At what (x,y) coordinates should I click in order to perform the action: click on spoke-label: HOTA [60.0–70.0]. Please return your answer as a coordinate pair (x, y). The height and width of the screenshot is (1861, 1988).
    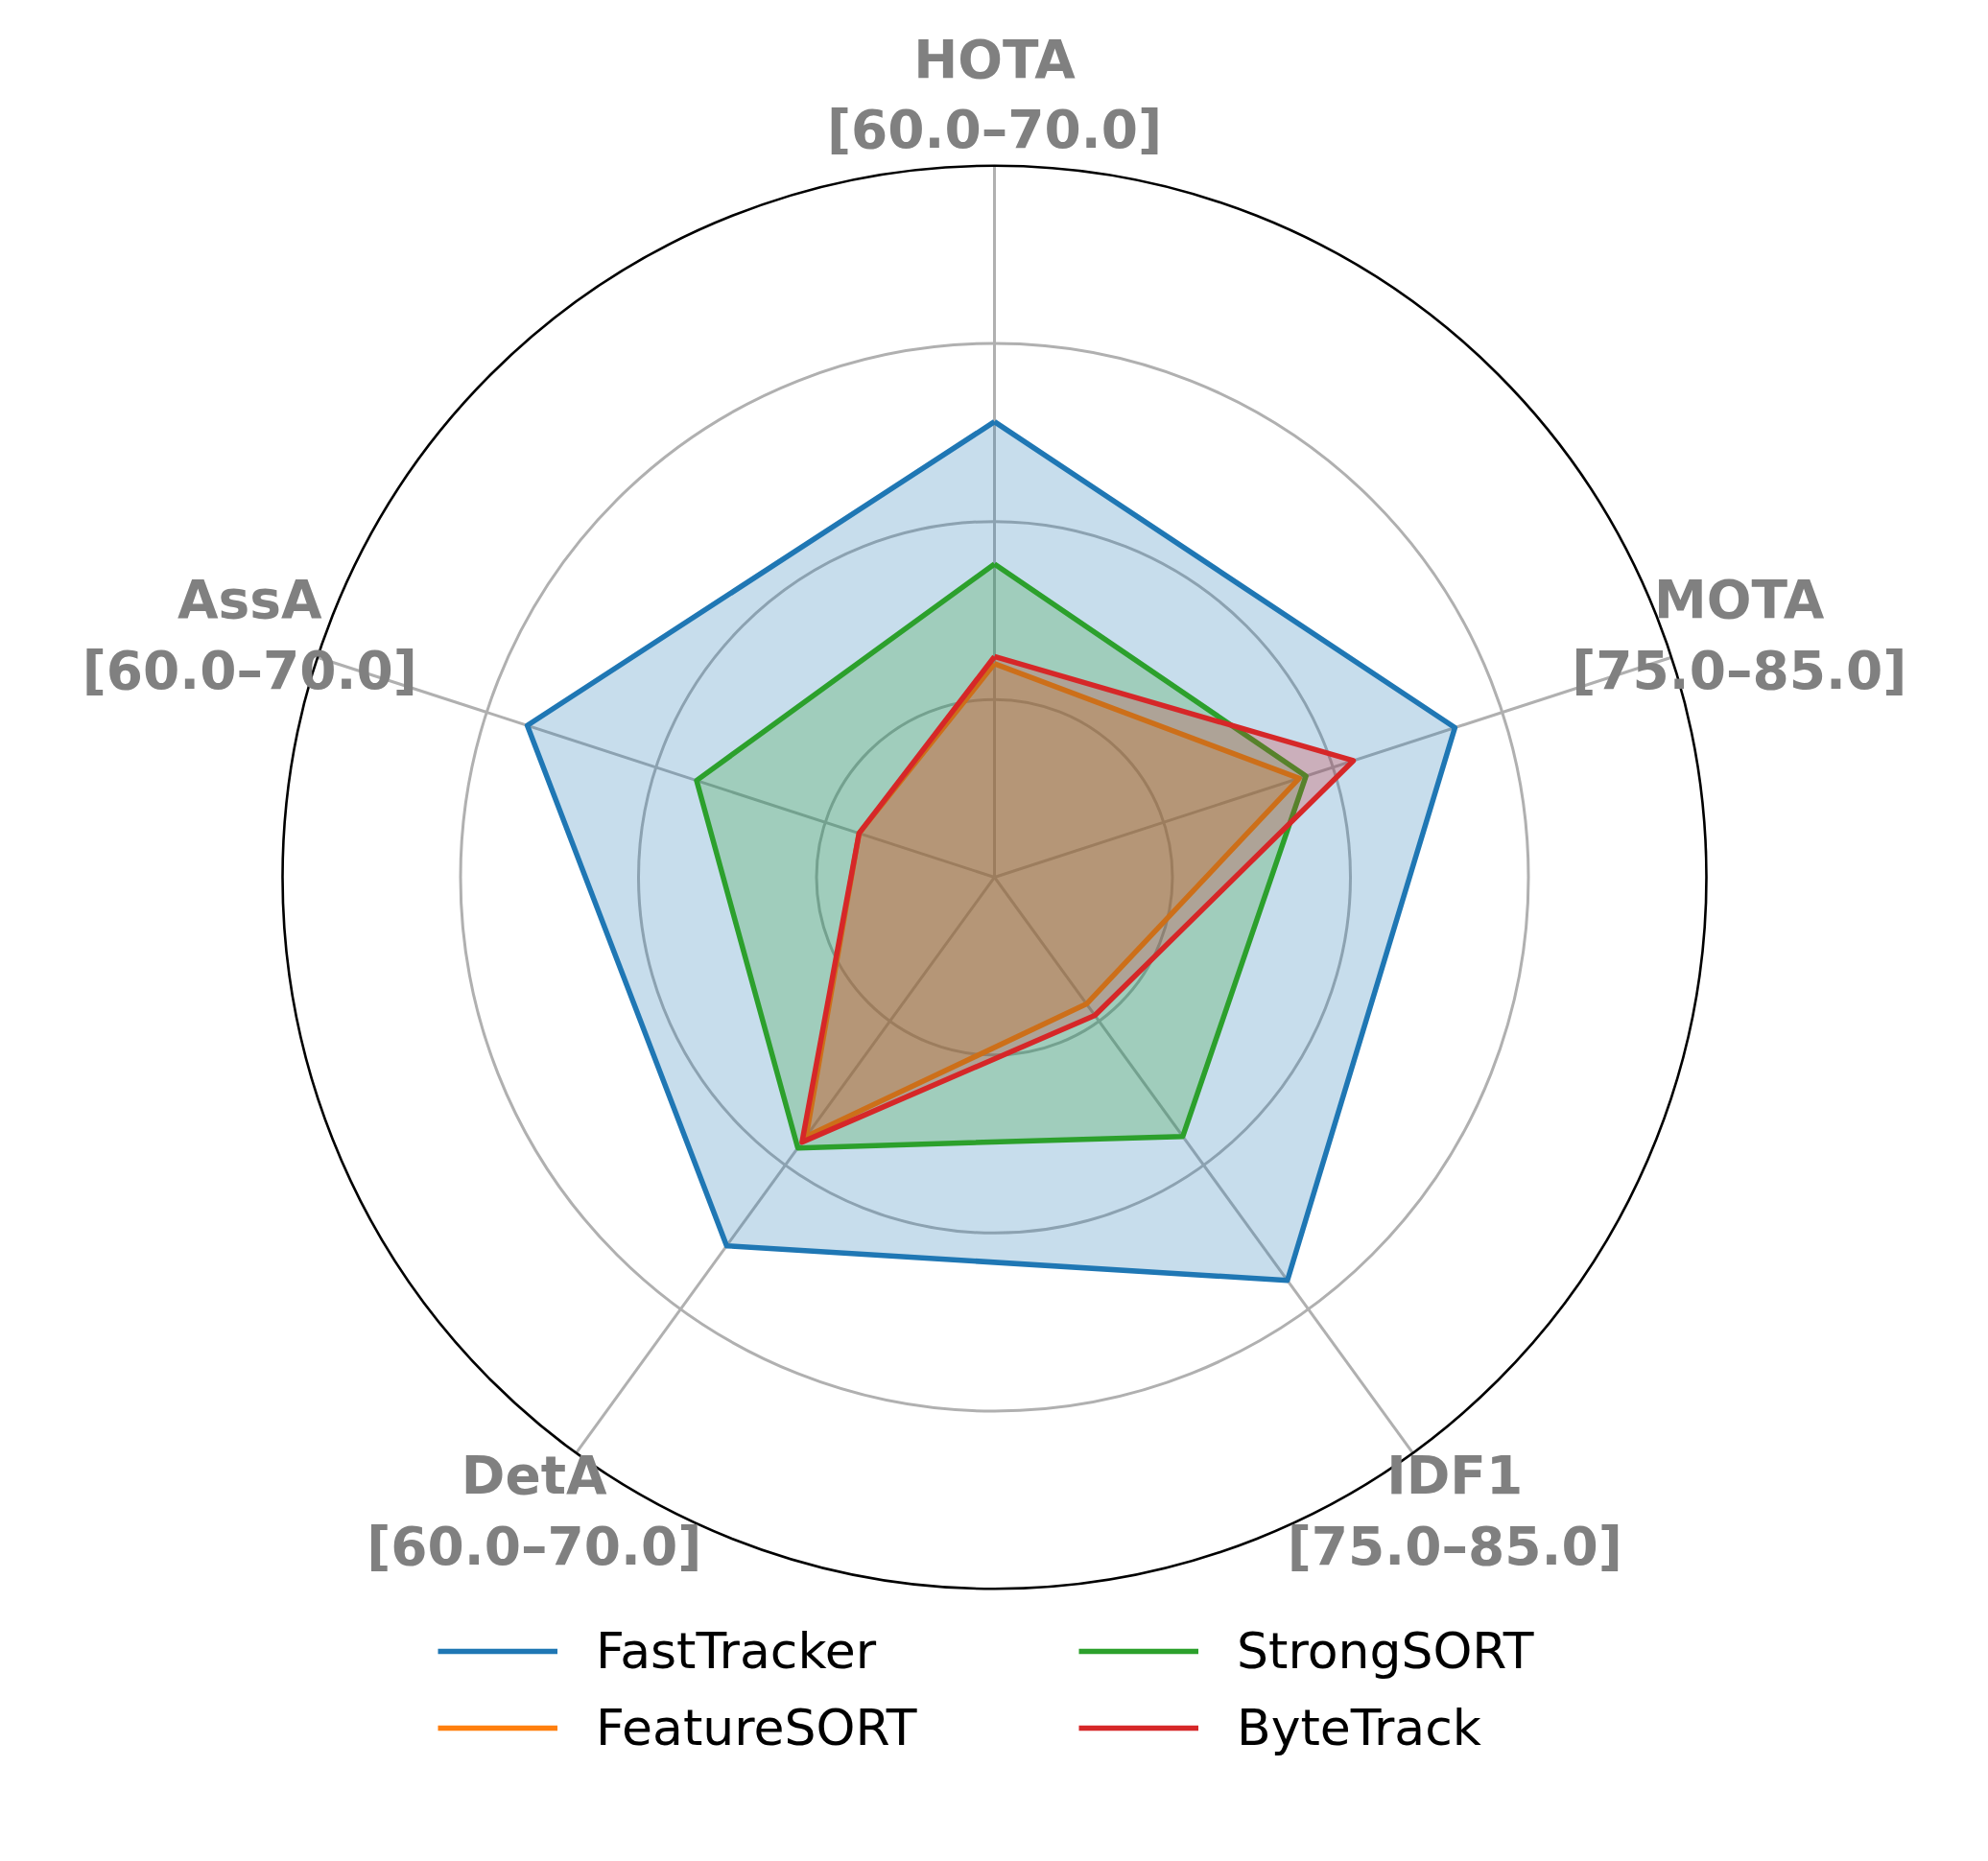
    Looking at the image, I should click on (994, 94).